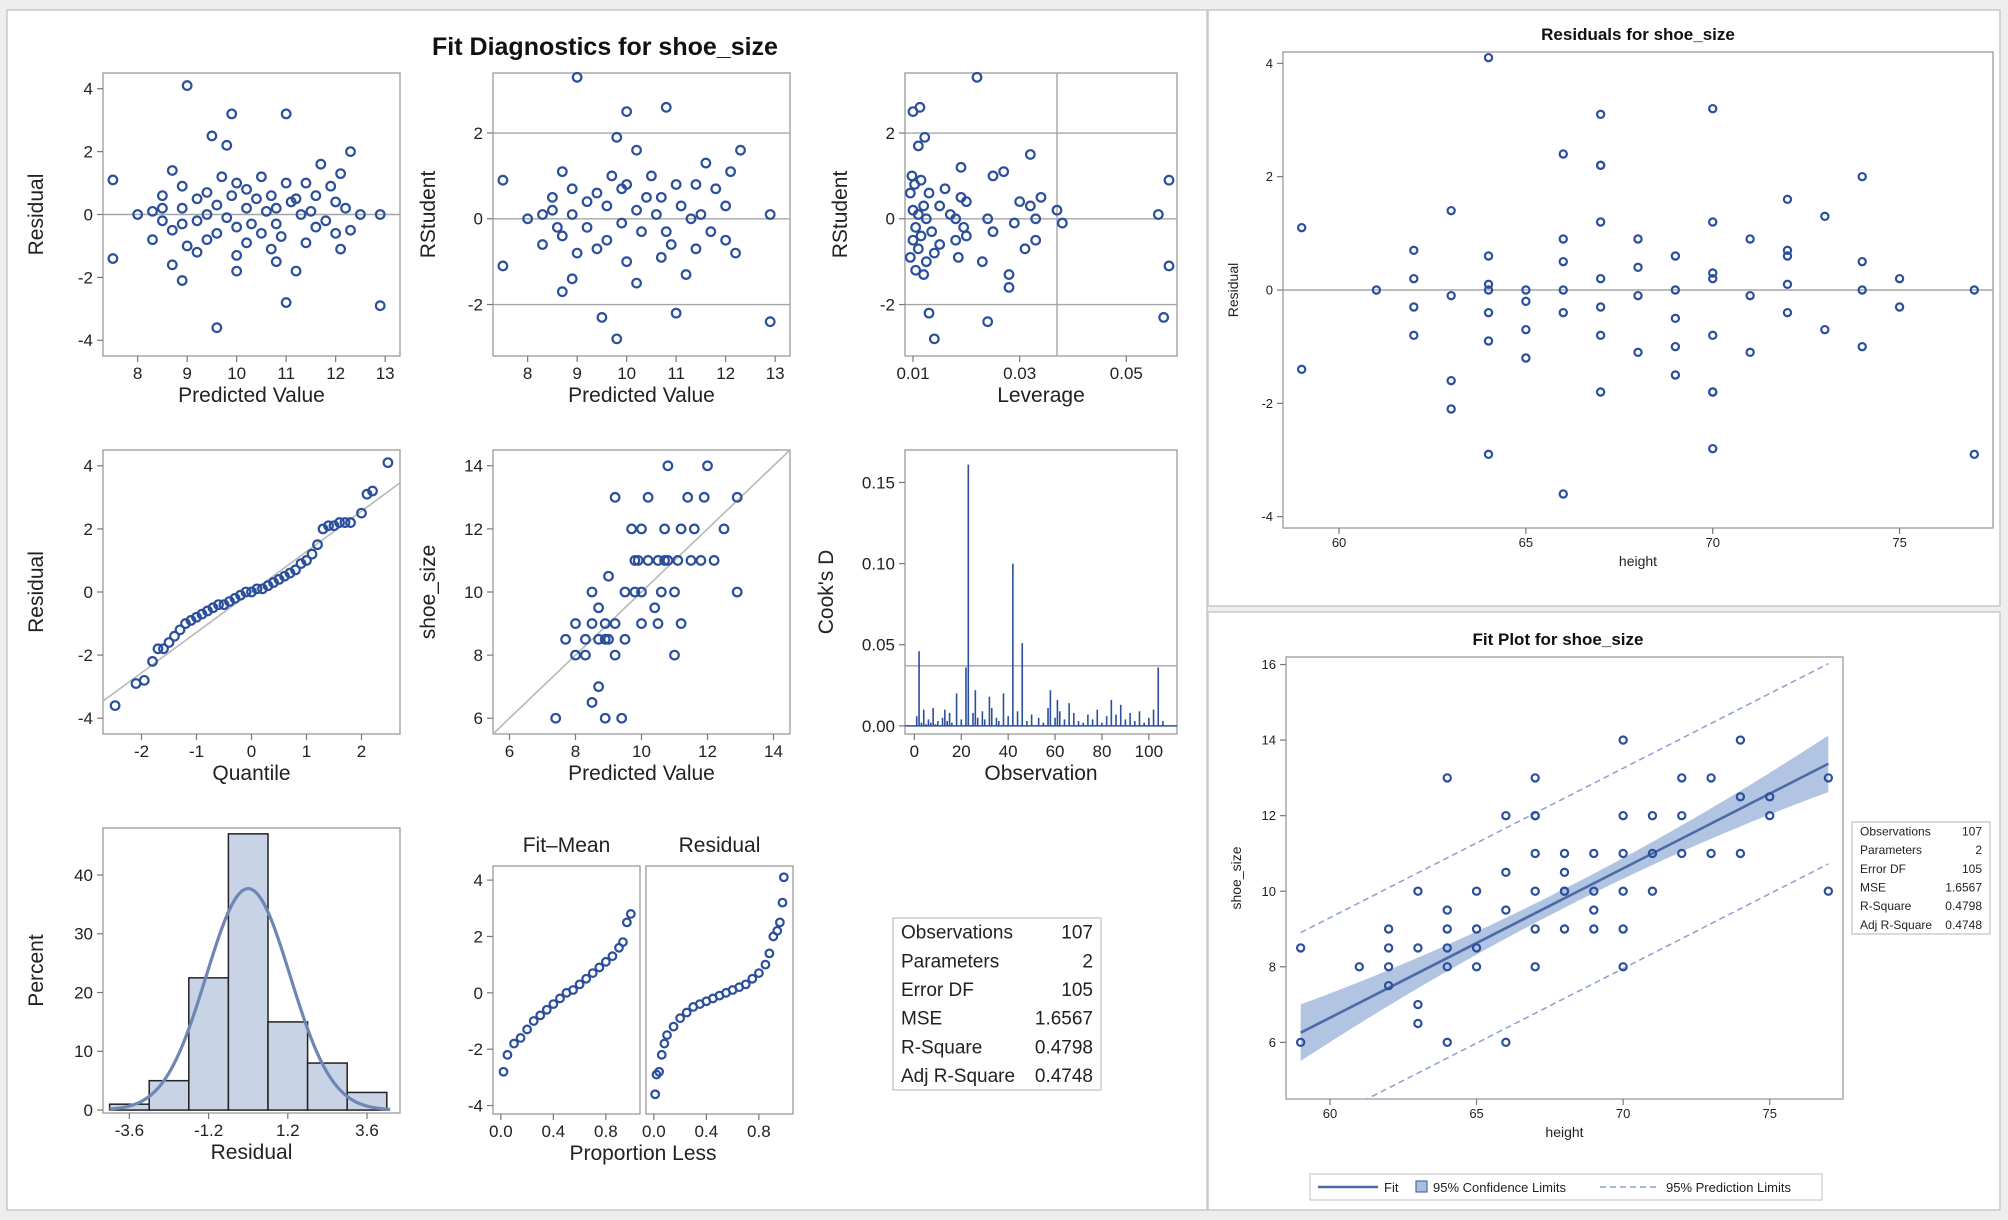 This screenshot has width=2008, height=1220. What do you see at coordinates (707, 1131) in the screenshot?
I see `rf-residual-xtick-label: 0.4` at bounding box center [707, 1131].